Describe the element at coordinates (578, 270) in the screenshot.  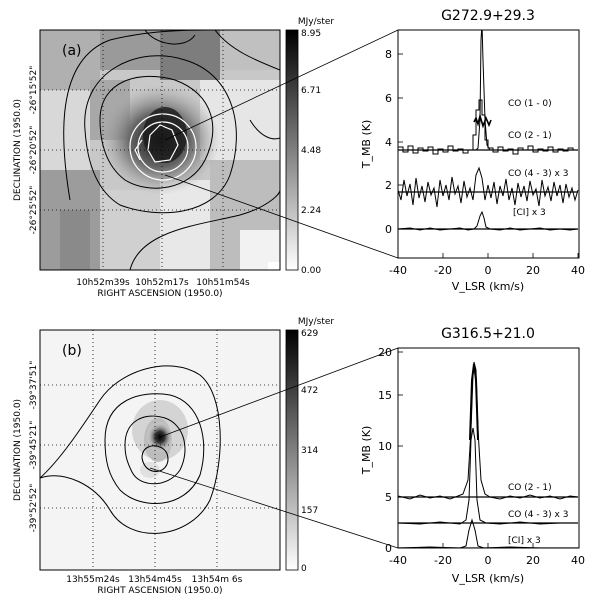
I see `xtick-a-4: 40` at that location.